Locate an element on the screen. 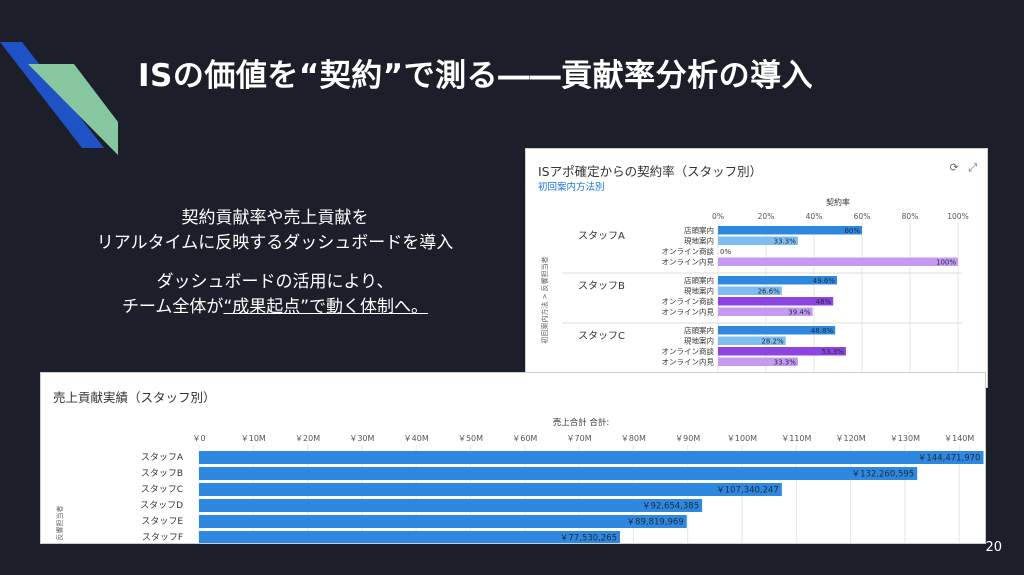 This screenshot has height=575, width=1024. refresh-icon: ⟳ is located at coordinates (954, 167).